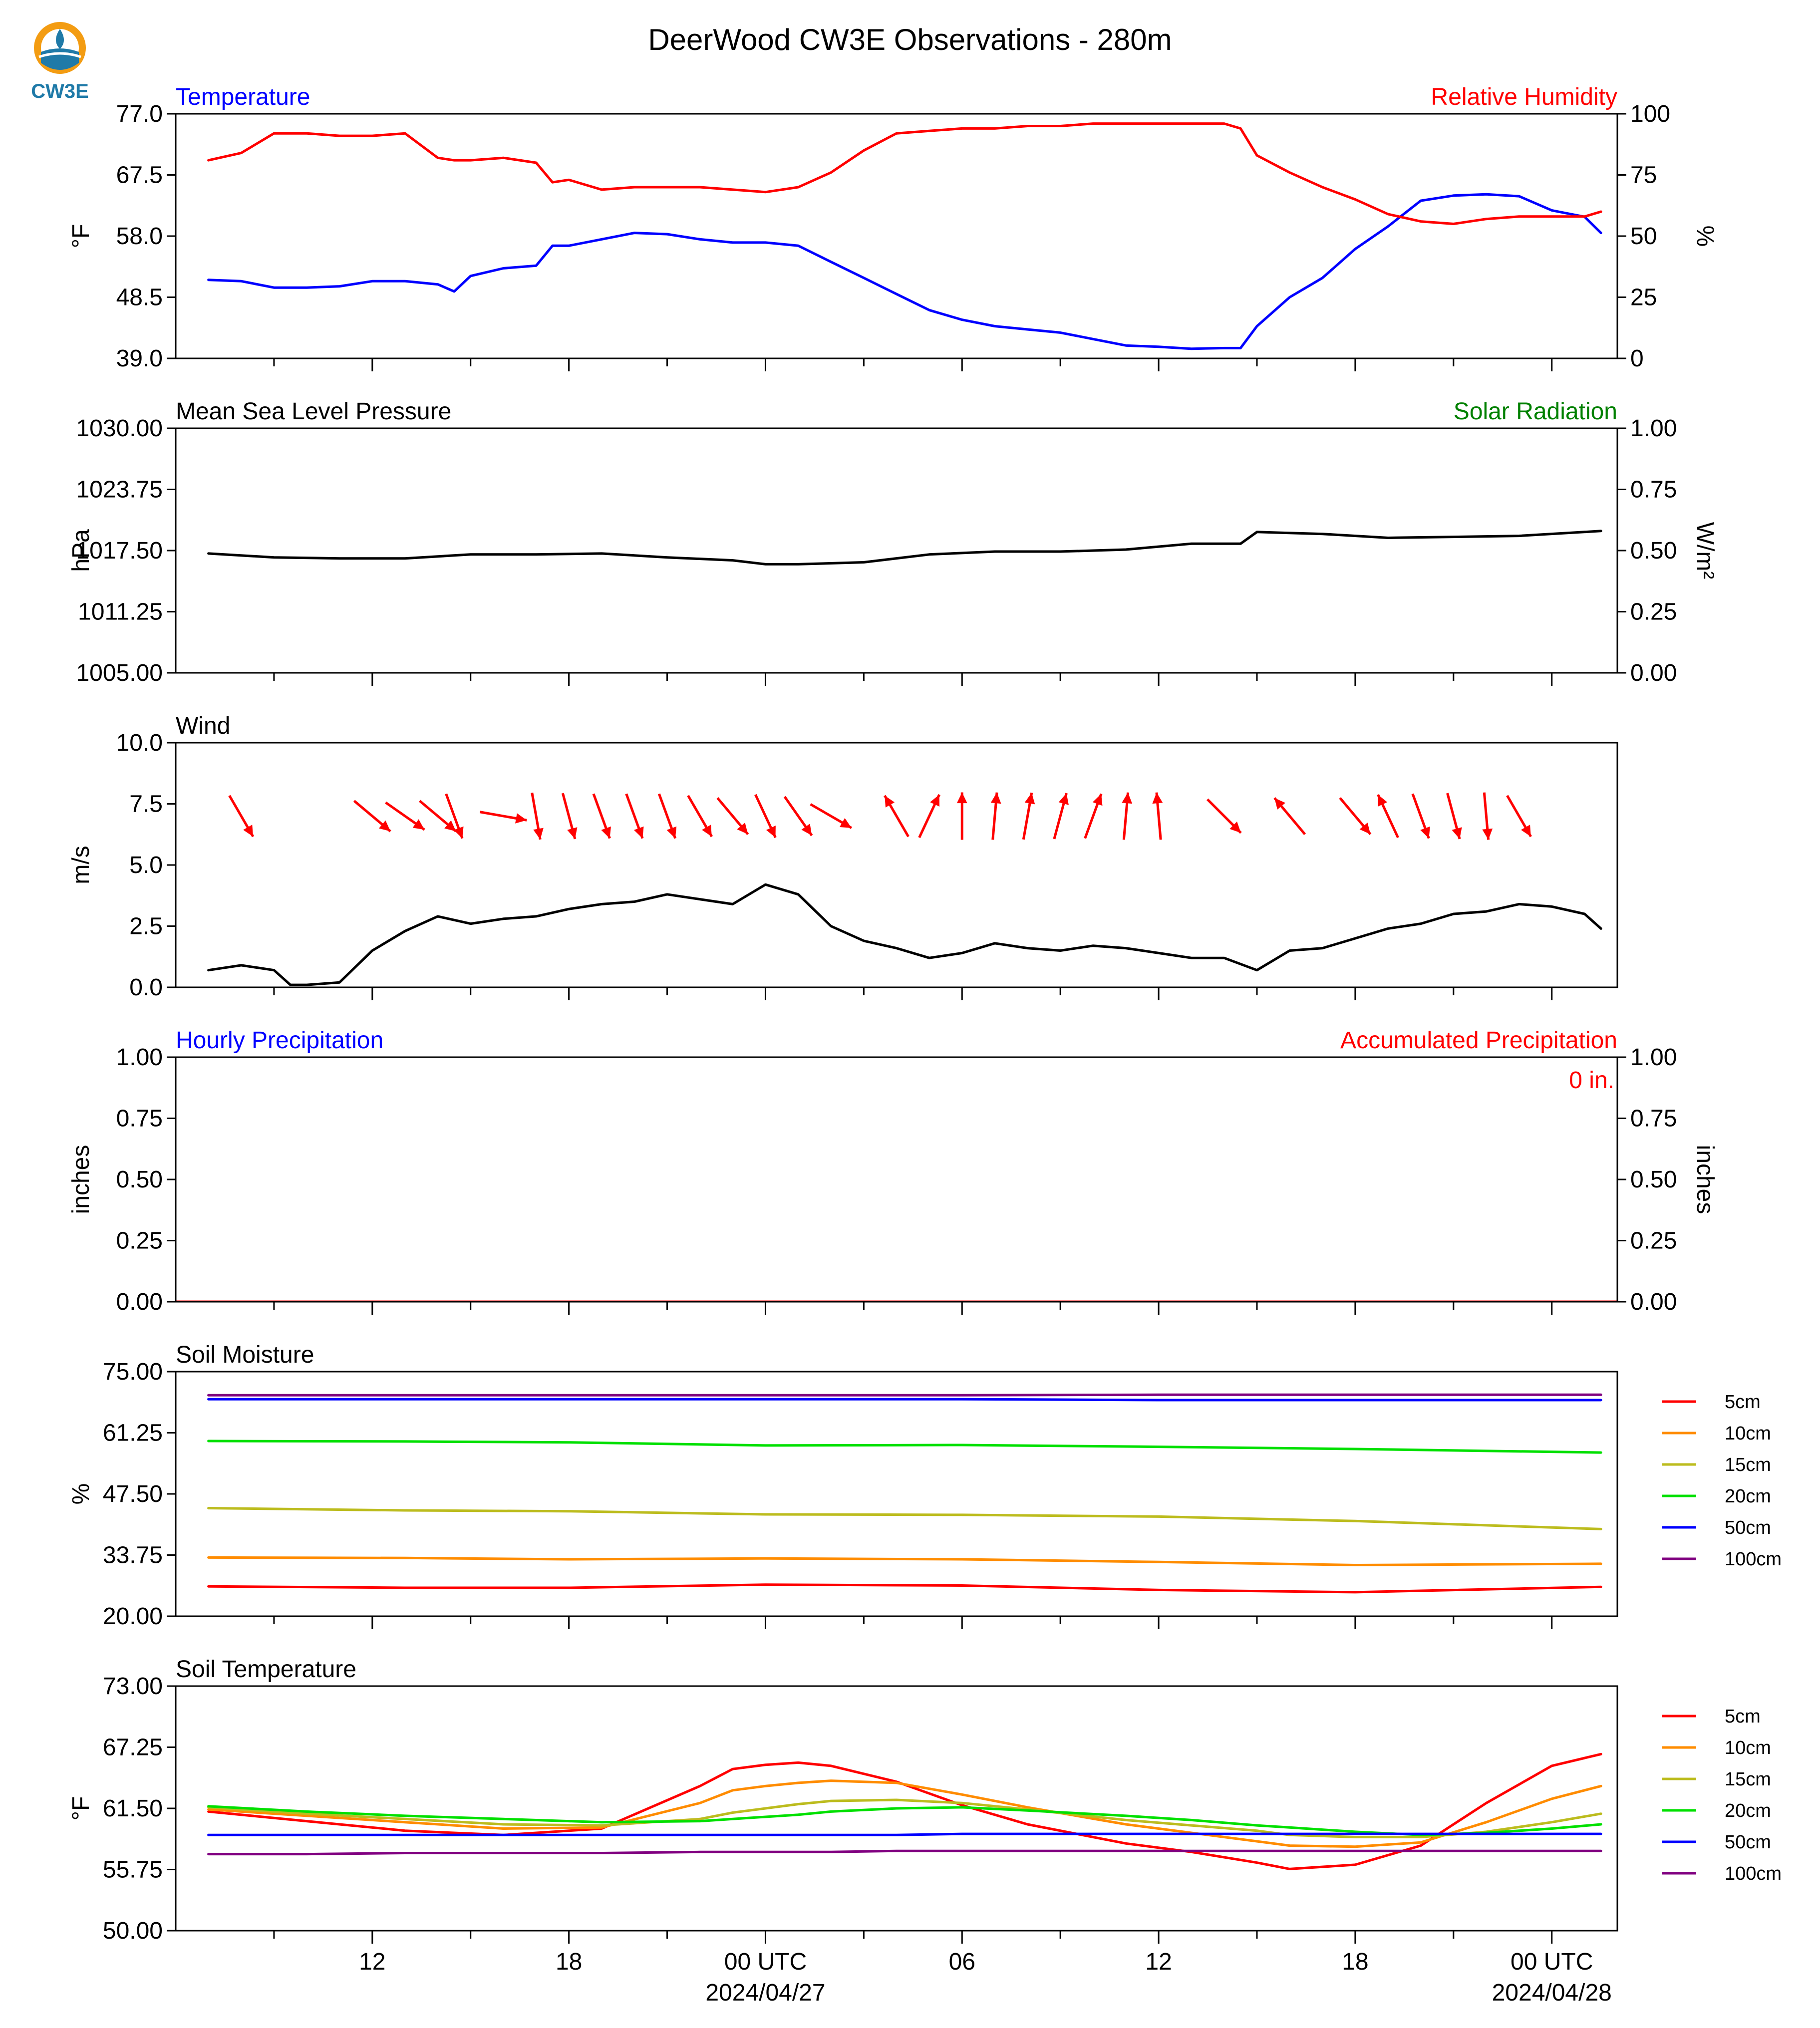 This screenshot has width=1820, height=2028. What do you see at coordinates (139, 114) in the screenshot?
I see `y-tick-label: 77.0` at bounding box center [139, 114].